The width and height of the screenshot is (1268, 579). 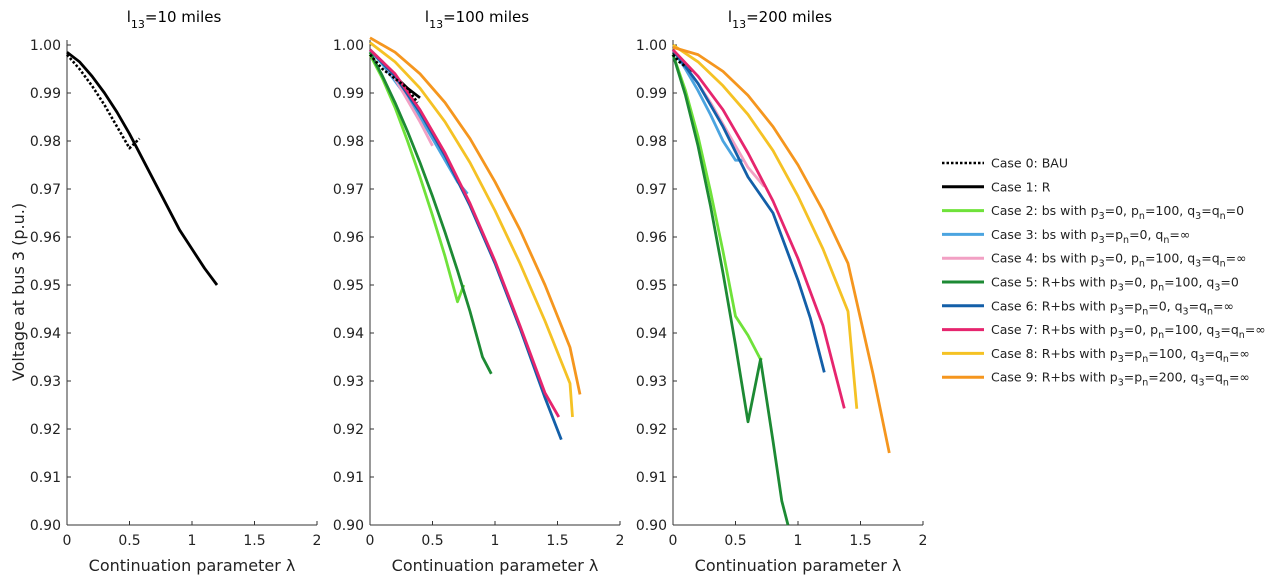 I want to click on legend-item-case-8: Case 8: R+bs with p3=pn=100, q3=qn=∞, so click(x=1096, y=355).